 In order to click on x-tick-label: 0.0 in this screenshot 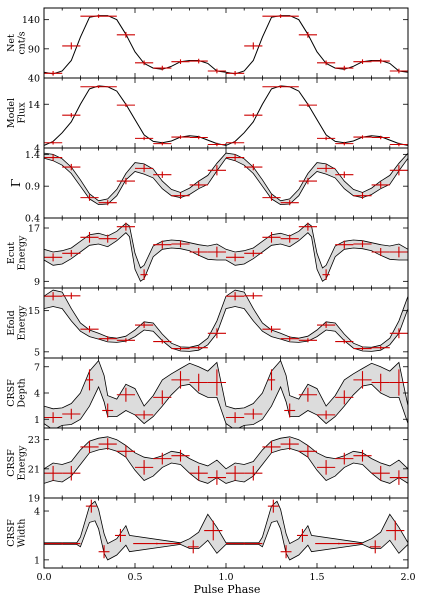, I will do `click(43, 577)`.